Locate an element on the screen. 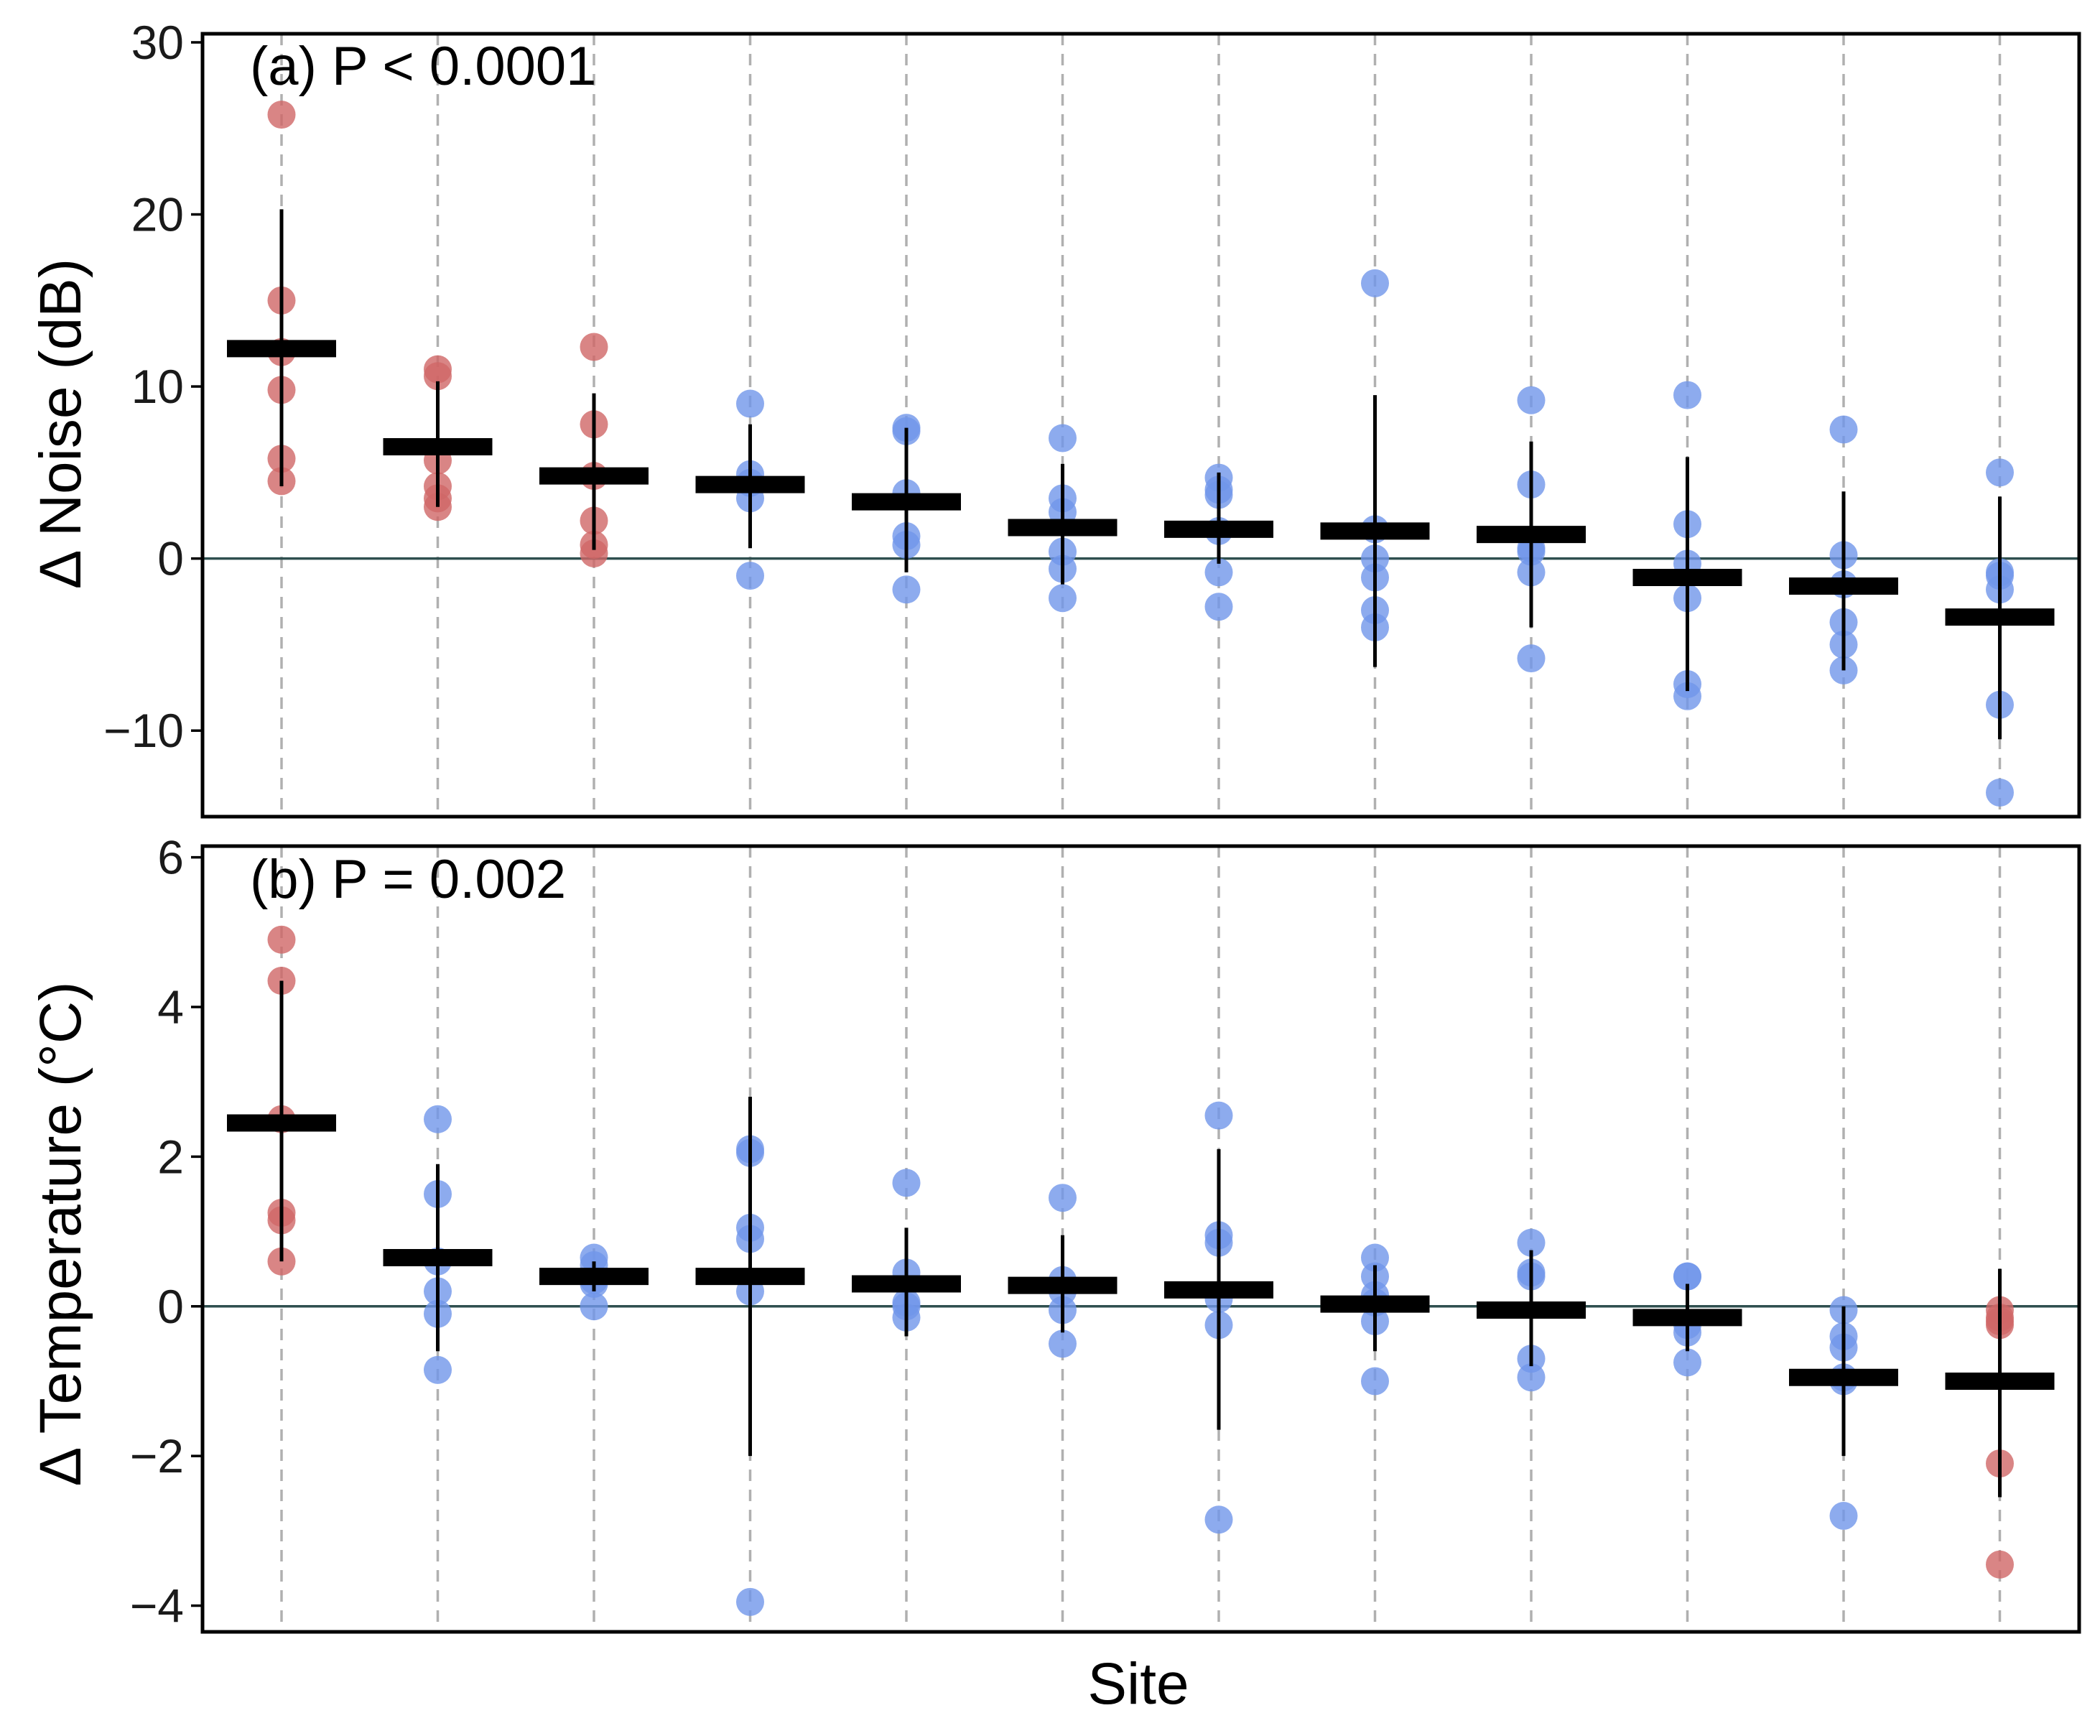  temperature-axis-title: Δ Temperature (°C) is located at coordinates (60, 1234).